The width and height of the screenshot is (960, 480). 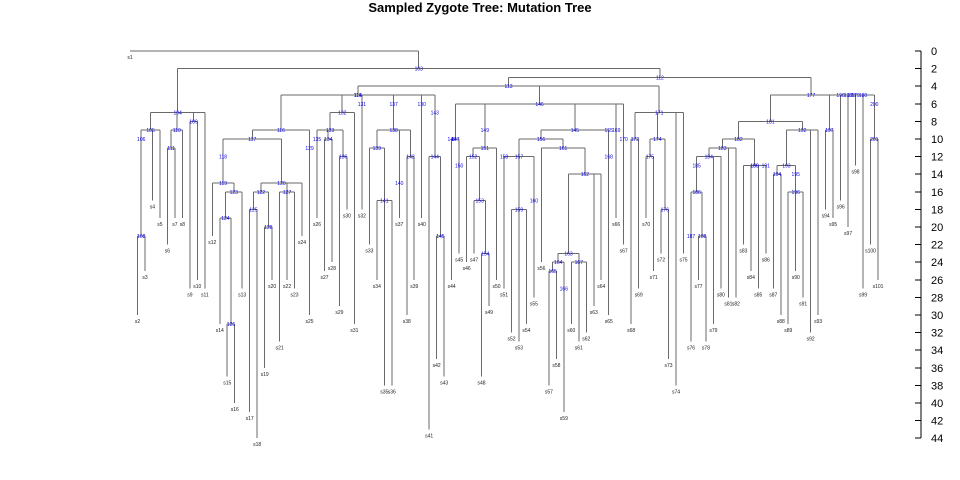 What do you see at coordinates (419, 70) in the screenshot?
I see `node-label-103: 103` at bounding box center [419, 70].